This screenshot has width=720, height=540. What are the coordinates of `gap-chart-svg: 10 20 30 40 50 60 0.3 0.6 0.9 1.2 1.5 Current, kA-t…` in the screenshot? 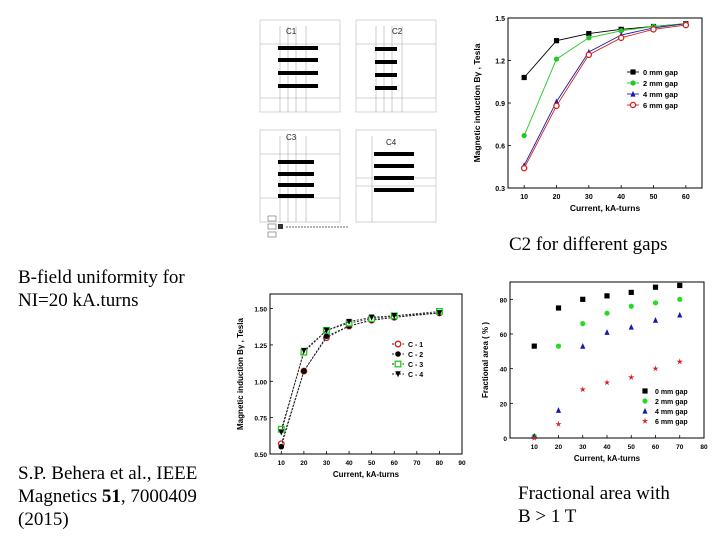 It's located at (587, 114).